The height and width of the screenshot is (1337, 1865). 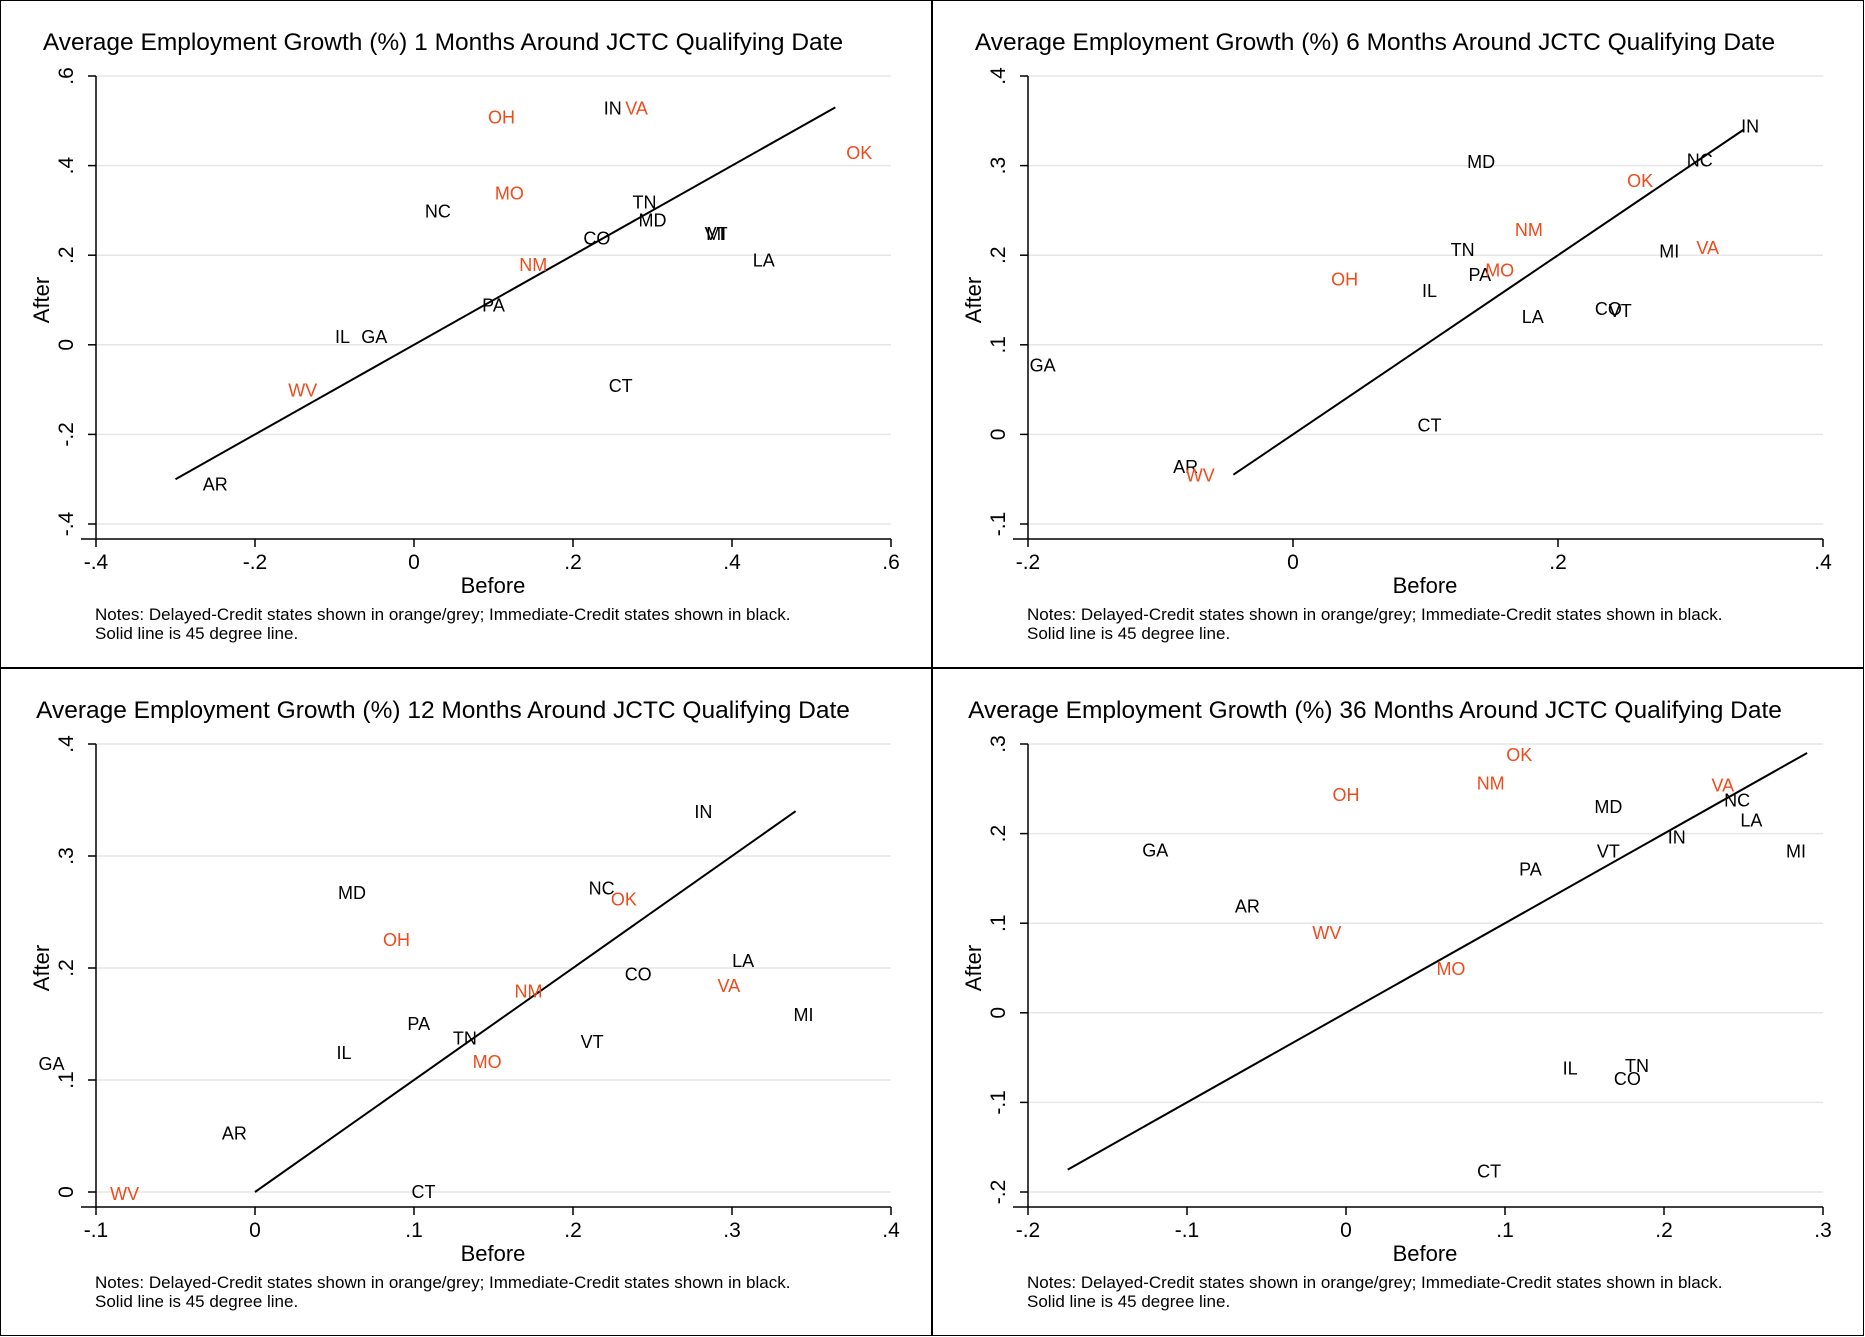 What do you see at coordinates (891, 562) in the screenshot?
I see `x-tick-label: .6` at bounding box center [891, 562].